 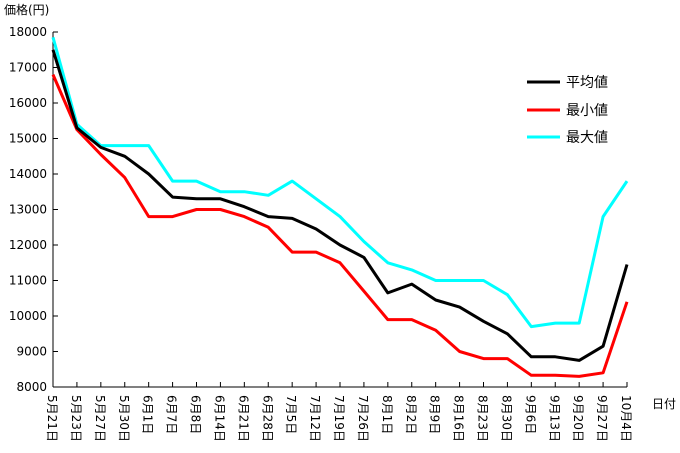 What do you see at coordinates (124, 418) in the screenshot?
I see `x-tick-label: 5月30日` at bounding box center [124, 418].